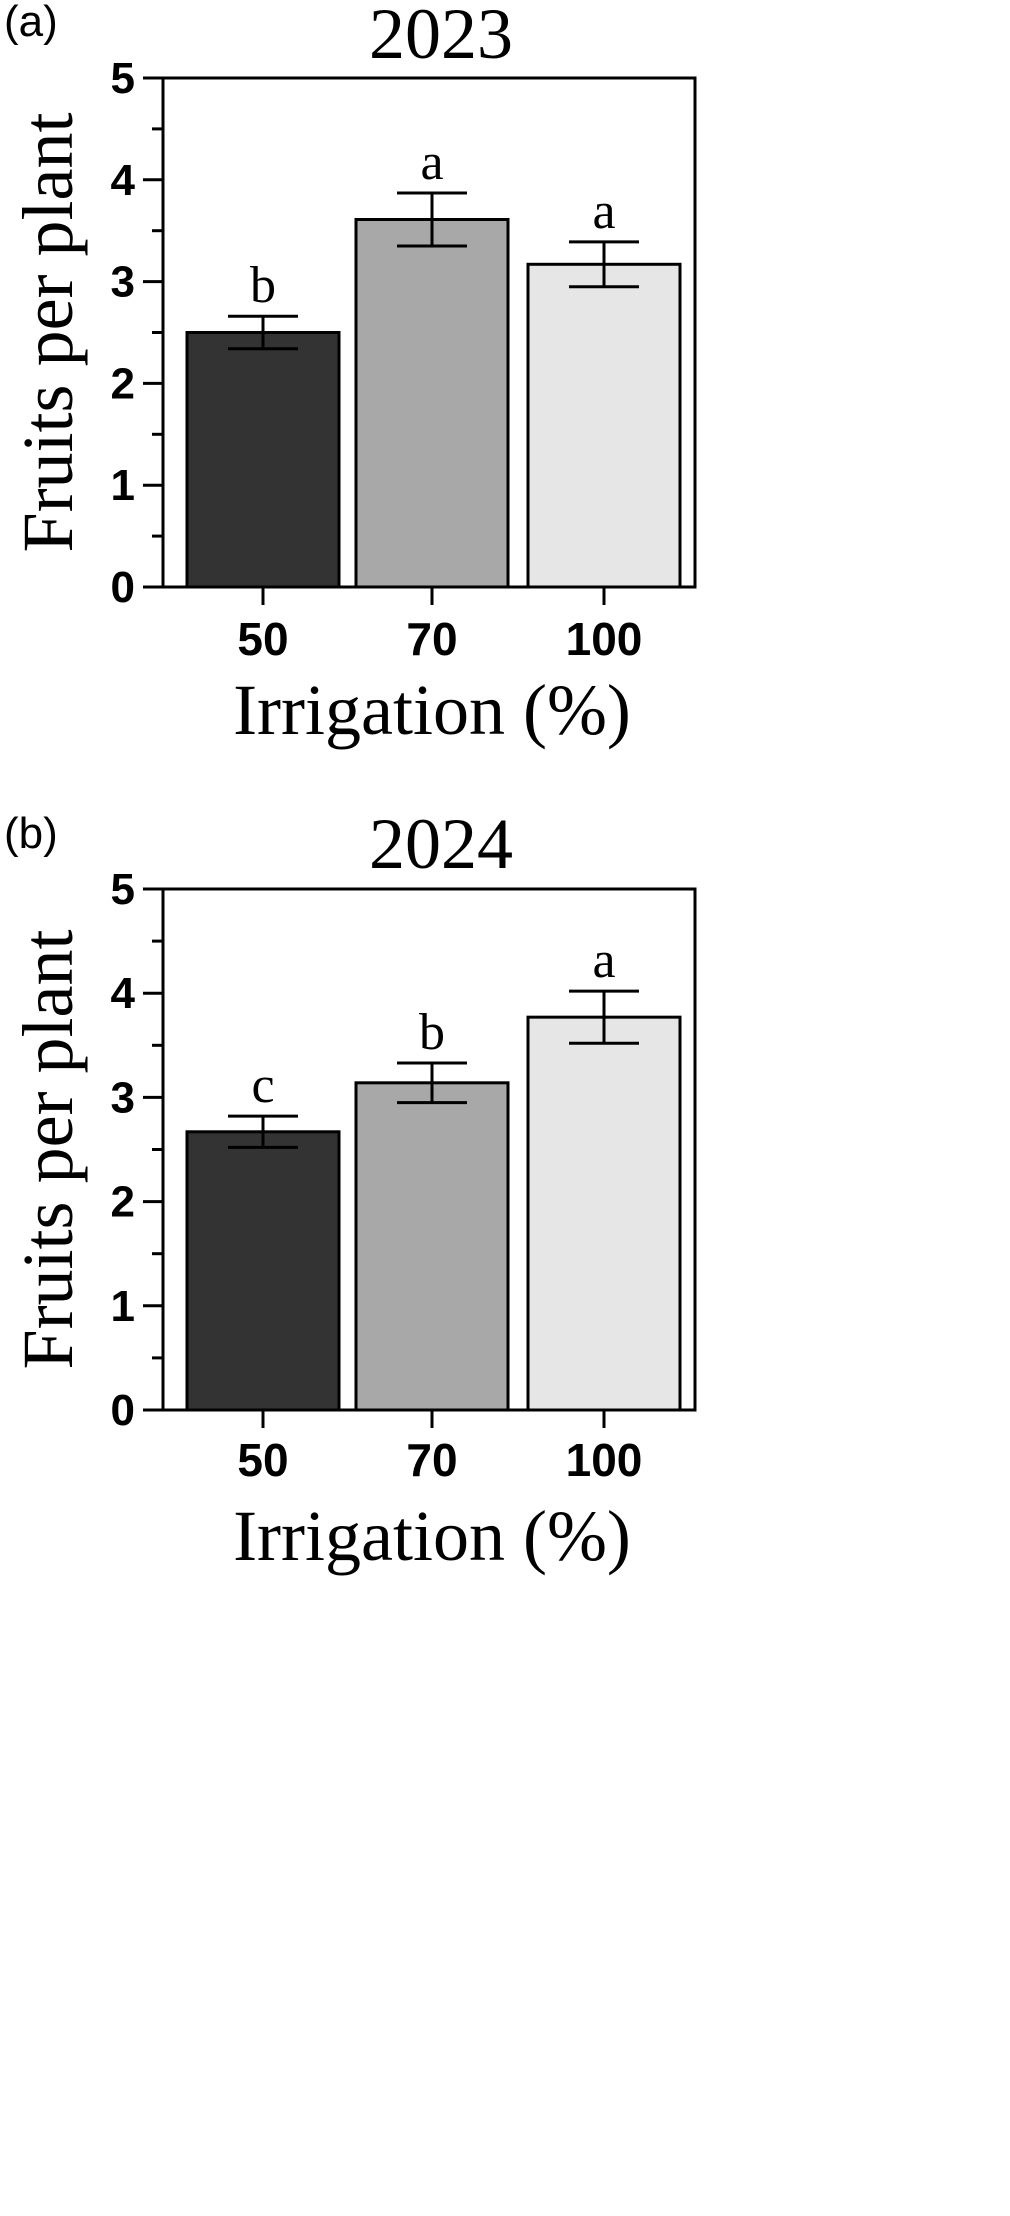 This screenshot has height=2216, width=1010. What do you see at coordinates (262, 1085) in the screenshot?
I see `significance-label-50: c` at bounding box center [262, 1085].